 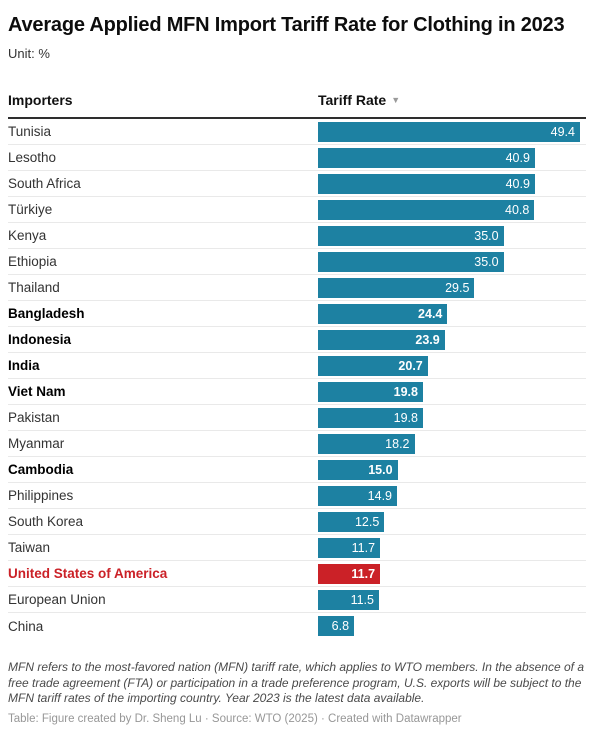 I want to click on table-row: Ethiopia 35.0, so click(x=297, y=262).